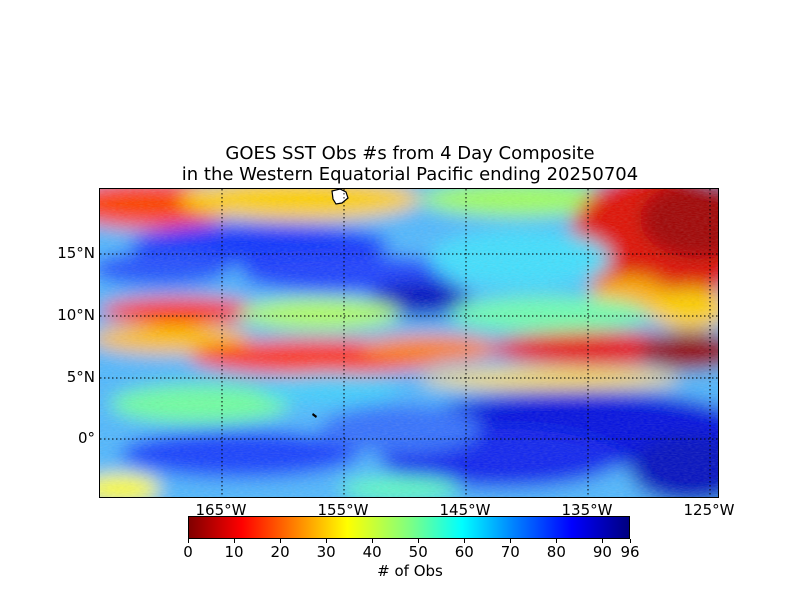 The width and height of the screenshot is (800, 600). I want to click on small-island, so click(314, 415).